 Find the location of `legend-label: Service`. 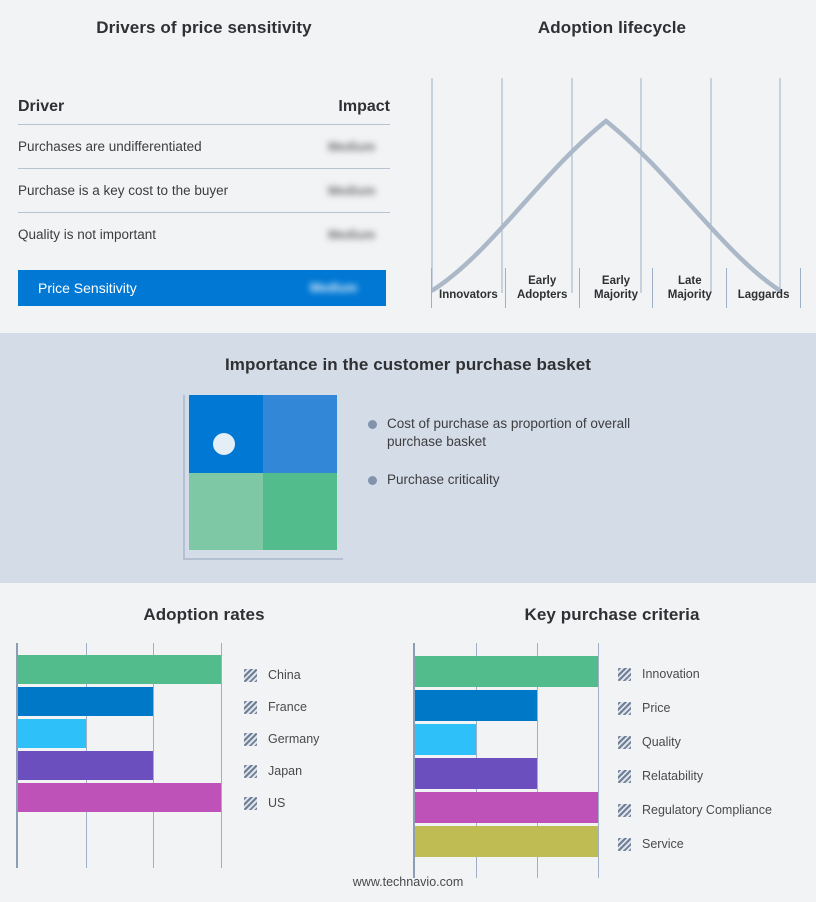

legend-label: Service is located at coordinates (663, 844).